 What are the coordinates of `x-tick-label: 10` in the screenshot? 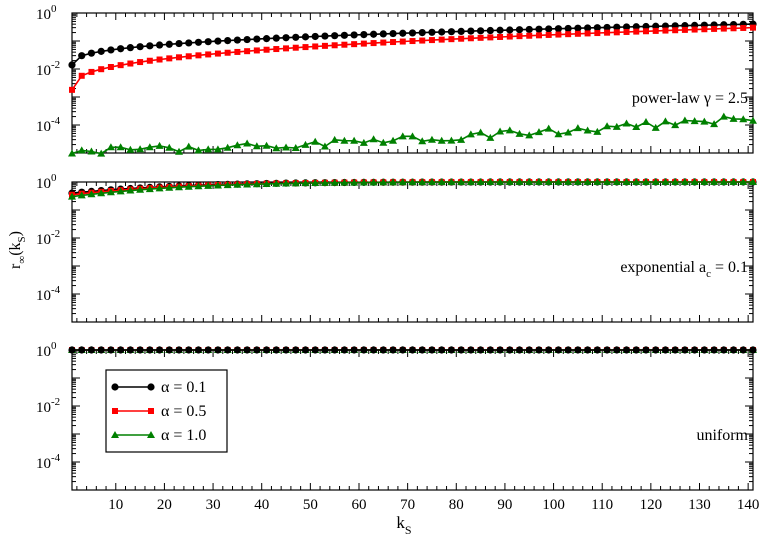 It's located at (115, 505).